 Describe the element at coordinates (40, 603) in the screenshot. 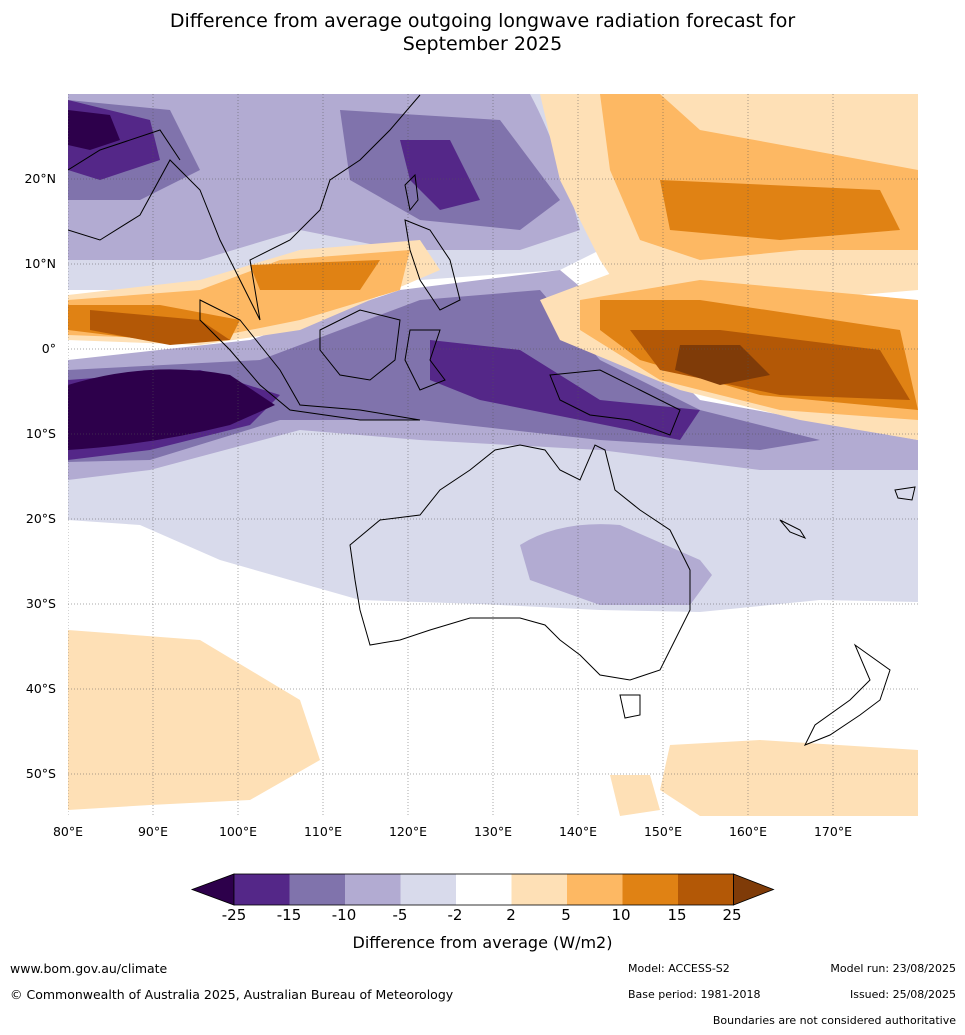

I see `lat-label-30s: 30°S` at that location.